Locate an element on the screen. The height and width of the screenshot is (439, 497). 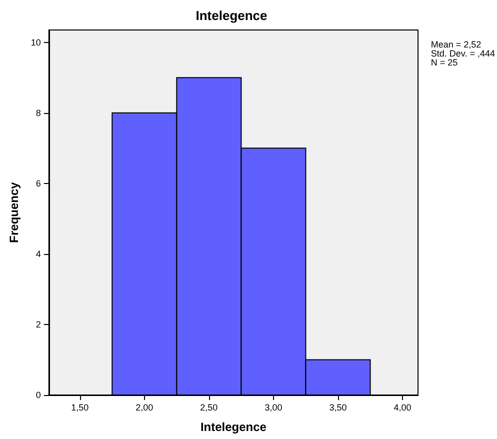
y-tick-label: 0 is located at coordinates (38, 395).